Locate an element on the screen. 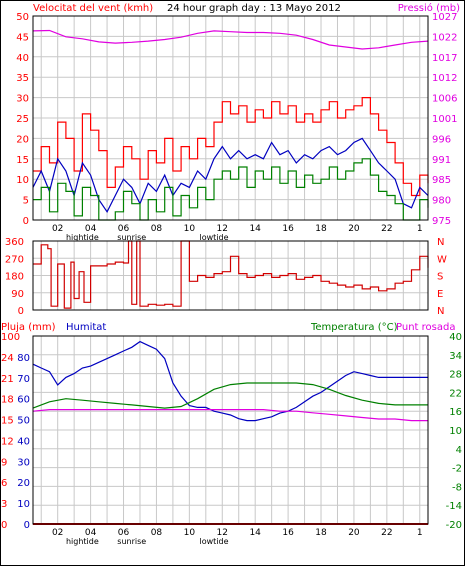 Image resolution: width=465 pixels, height=570 pixels. pressure-axis: 975 980 985 991 996 1001 1006 1012 1017 1022 1027 is located at coordinates (444, 119).